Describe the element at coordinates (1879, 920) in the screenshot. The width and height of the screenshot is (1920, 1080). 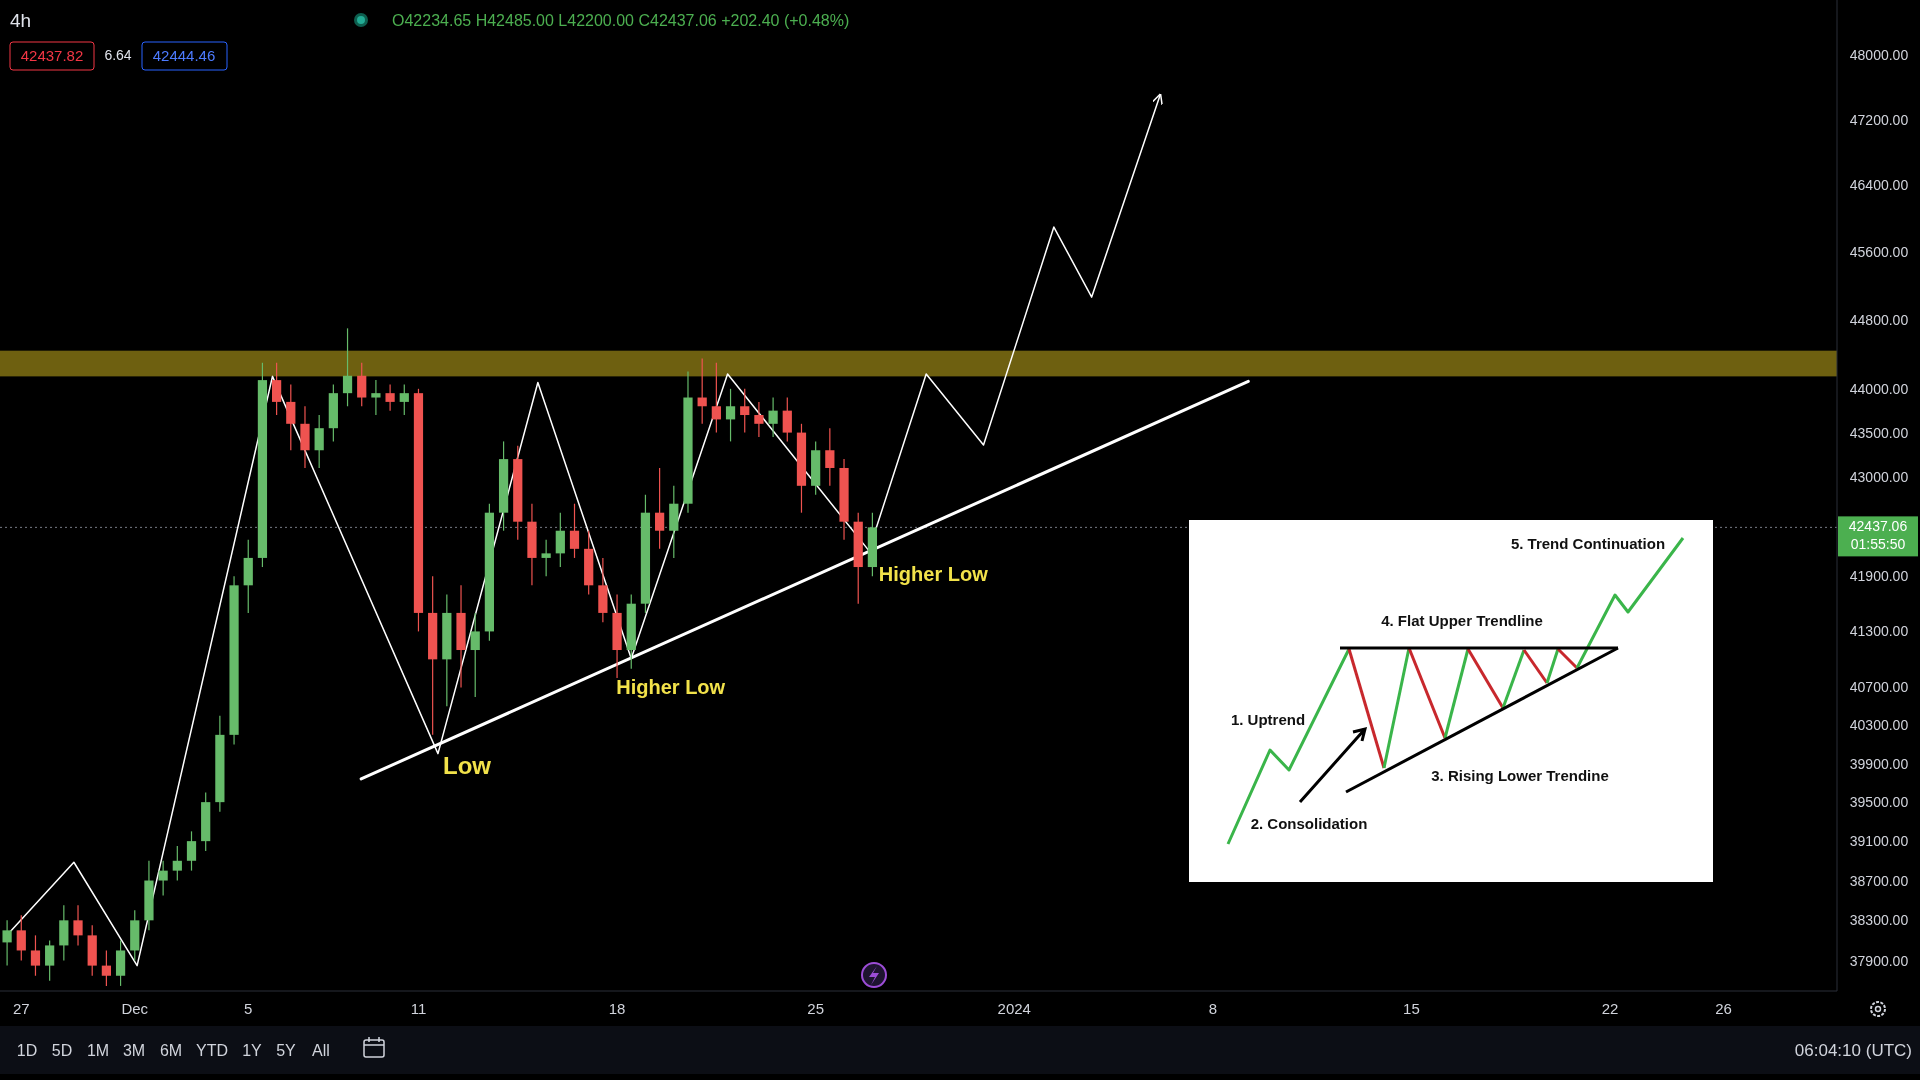
I see `y-tick-label: 38300.00` at that location.